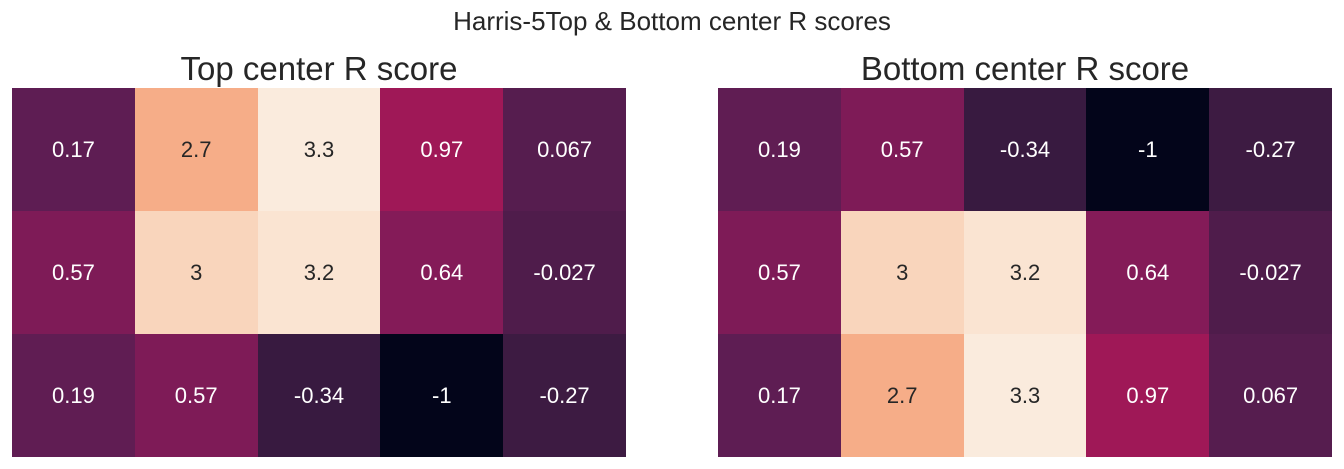  What do you see at coordinates (319, 68) in the screenshot?
I see `heatmap-title-top-center: Top center R score` at bounding box center [319, 68].